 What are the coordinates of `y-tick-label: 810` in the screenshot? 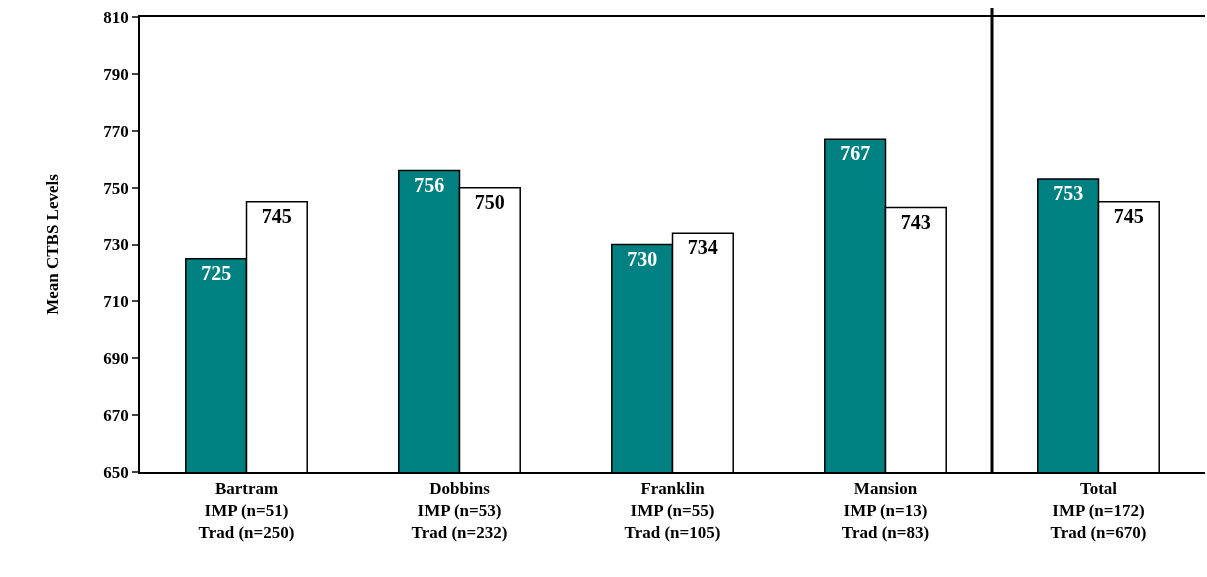 It's located at (116, 17).